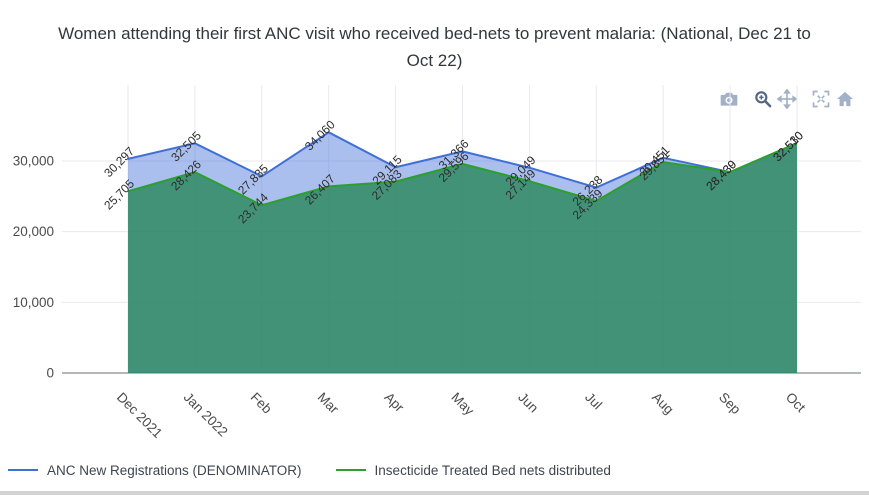  What do you see at coordinates (328, 403) in the screenshot?
I see `x-tick-label: Mar` at bounding box center [328, 403].